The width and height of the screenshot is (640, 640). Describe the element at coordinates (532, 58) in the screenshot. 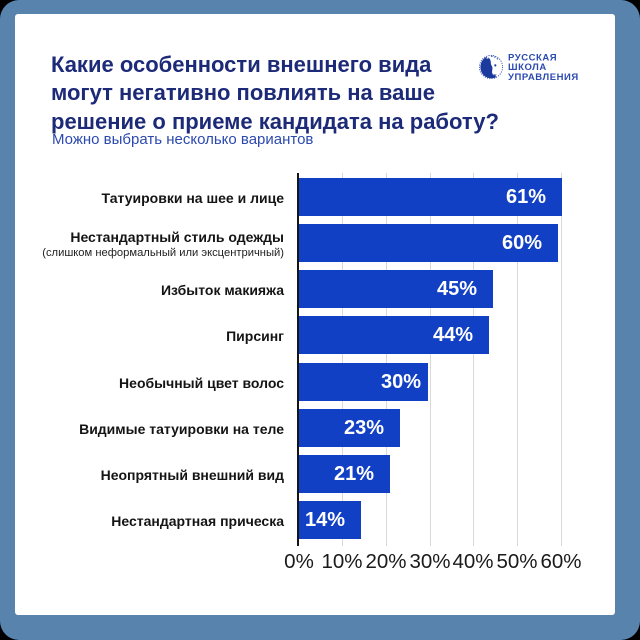

I see `svg-text: РУССКАЯ` at that location.